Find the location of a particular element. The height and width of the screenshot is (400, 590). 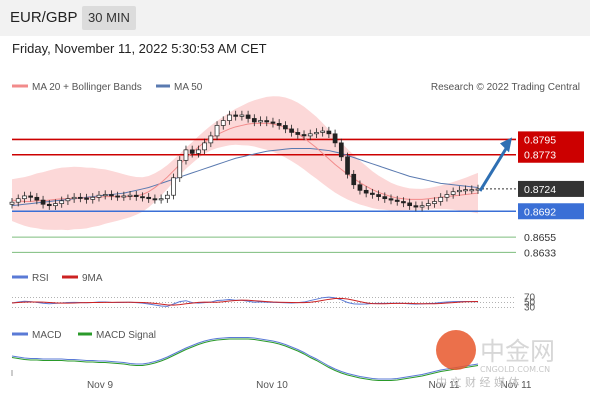

rsi-level-label: 50 is located at coordinates (530, 303).